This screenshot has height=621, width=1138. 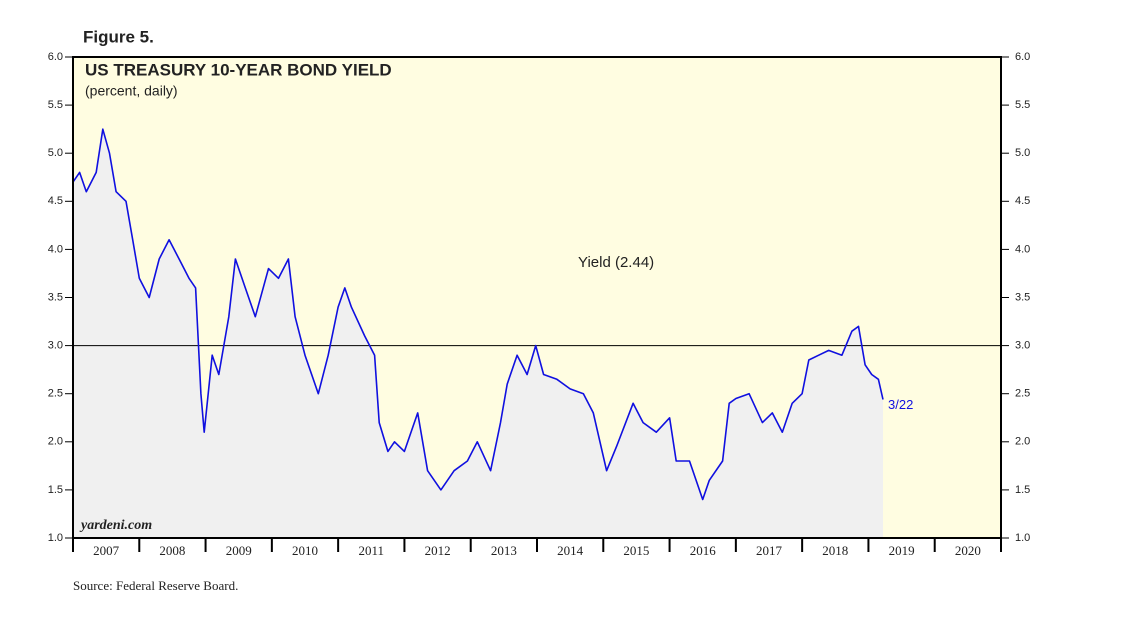 What do you see at coordinates (835, 550) in the screenshot?
I see `x-tick-label: 2018` at bounding box center [835, 550].